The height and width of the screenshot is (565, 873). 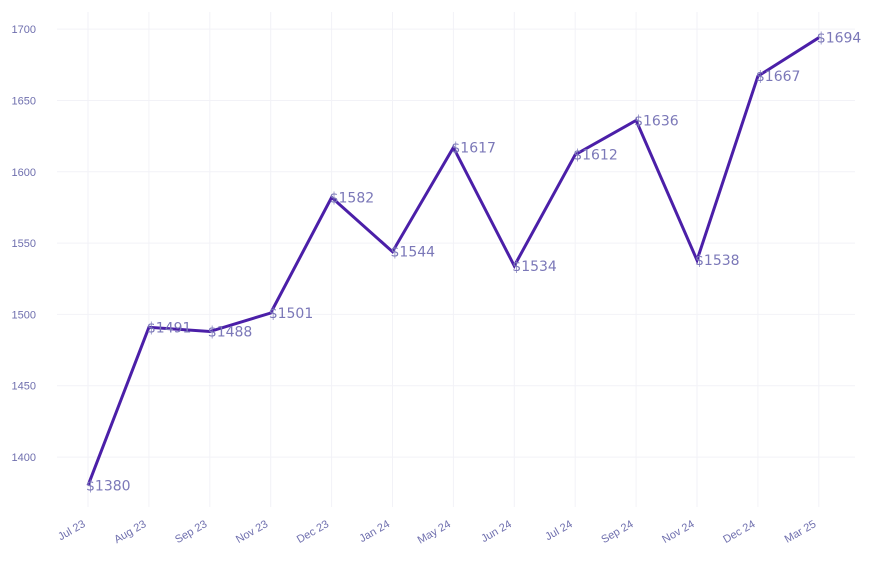 I want to click on x-tick-label: May 24, so click(x=434, y=532).